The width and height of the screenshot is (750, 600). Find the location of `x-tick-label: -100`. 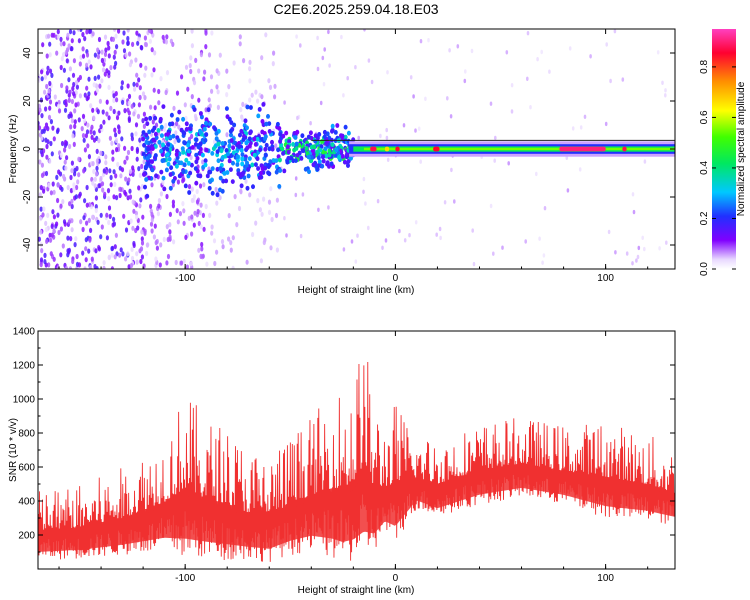

x-tick-label: -100 is located at coordinates (185, 278).